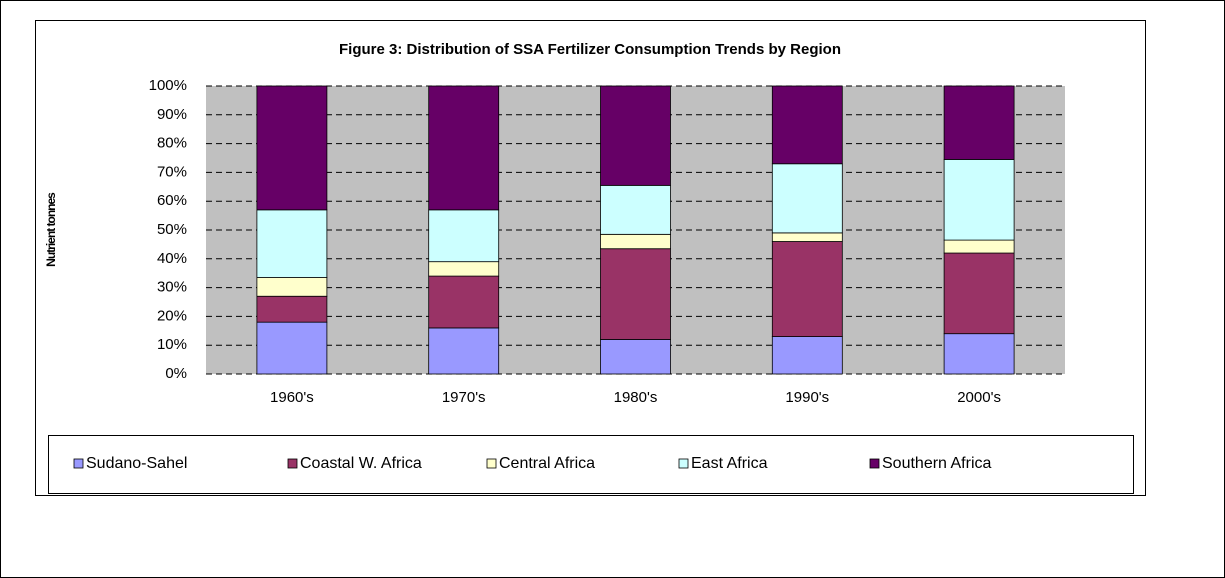 This screenshot has height=578, width=1225. What do you see at coordinates (172, 344) in the screenshot?
I see `y-tick-label: 10%` at bounding box center [172, 344].